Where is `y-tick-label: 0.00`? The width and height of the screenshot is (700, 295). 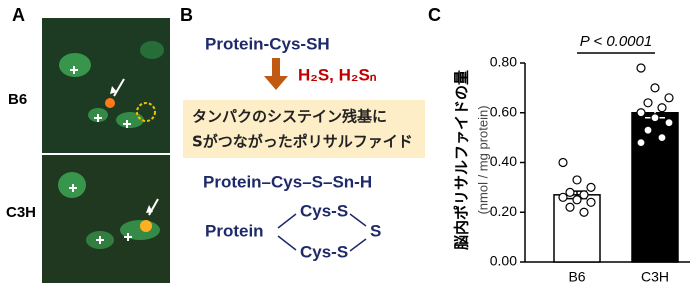 y-tick-label: 0.00 is located at coordinates (503, 261).